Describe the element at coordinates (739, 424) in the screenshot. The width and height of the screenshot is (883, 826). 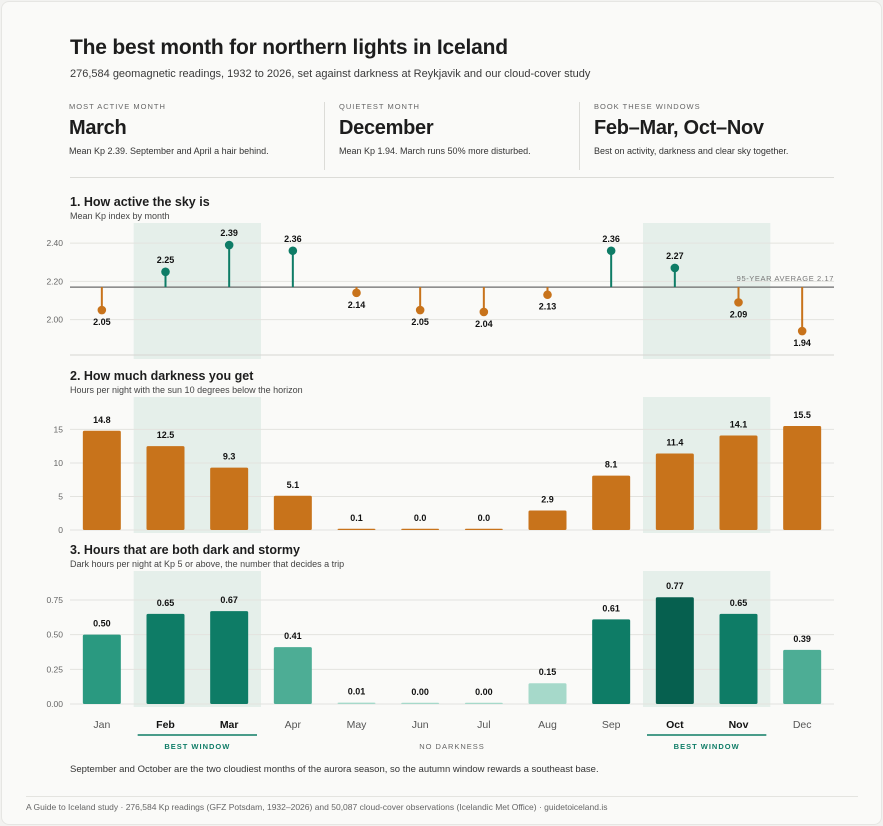
I see `data-label: 14.1` at that location.